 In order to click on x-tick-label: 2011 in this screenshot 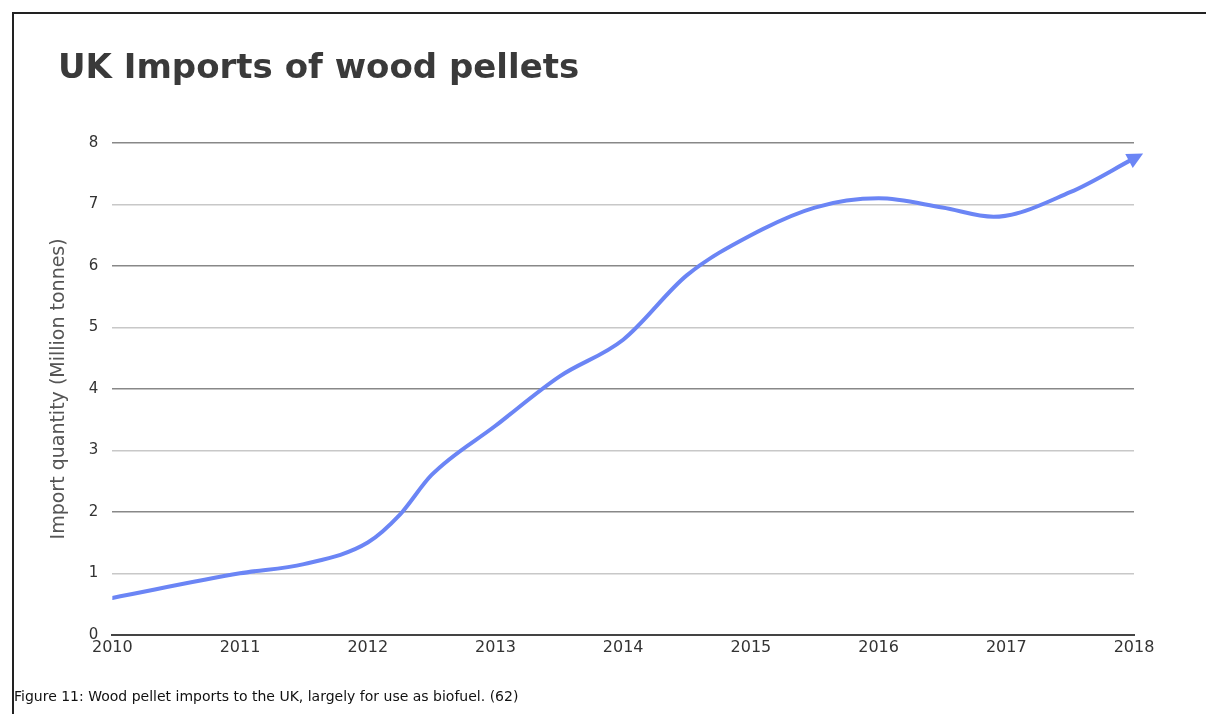, I will do `click(240, 646)`.